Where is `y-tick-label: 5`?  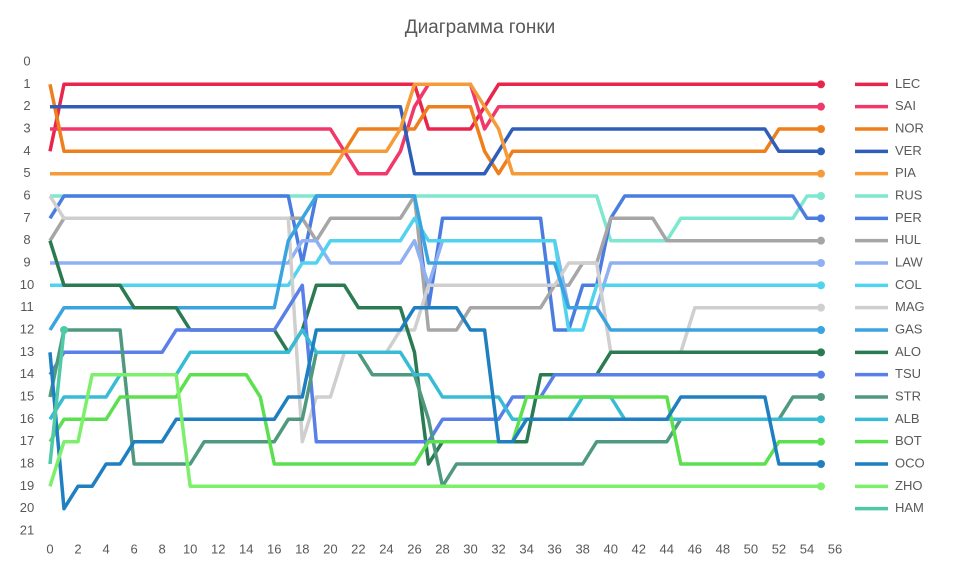
y-tick-label: 5 is located at coordinates (26, 172).